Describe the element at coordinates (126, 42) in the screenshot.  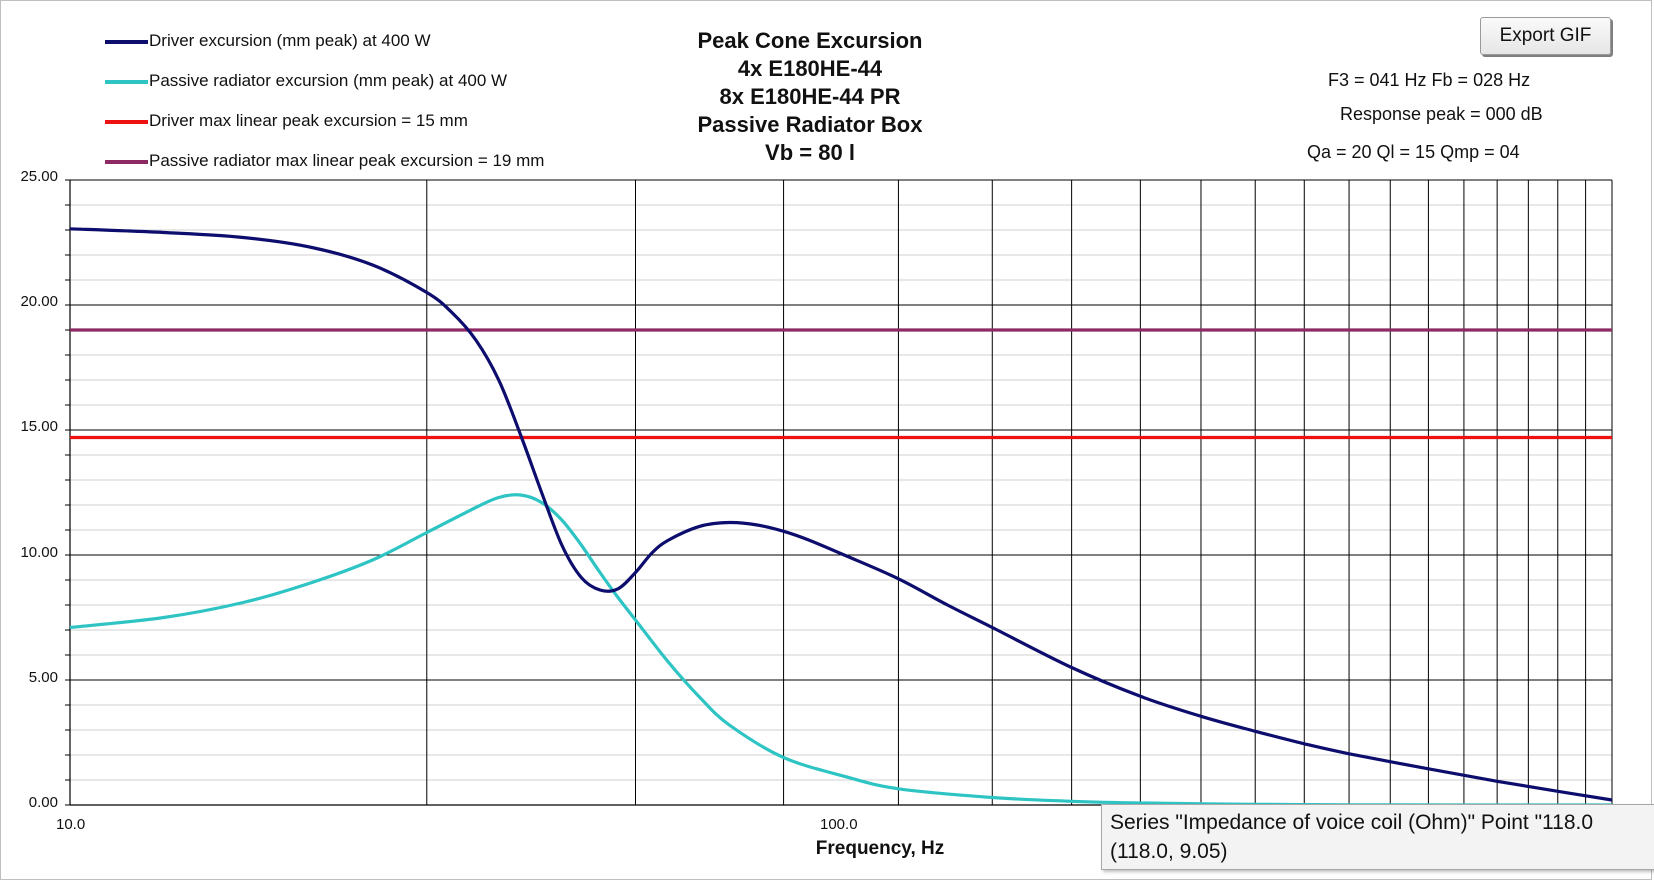
I see `legend-swatch-driver` at that location.